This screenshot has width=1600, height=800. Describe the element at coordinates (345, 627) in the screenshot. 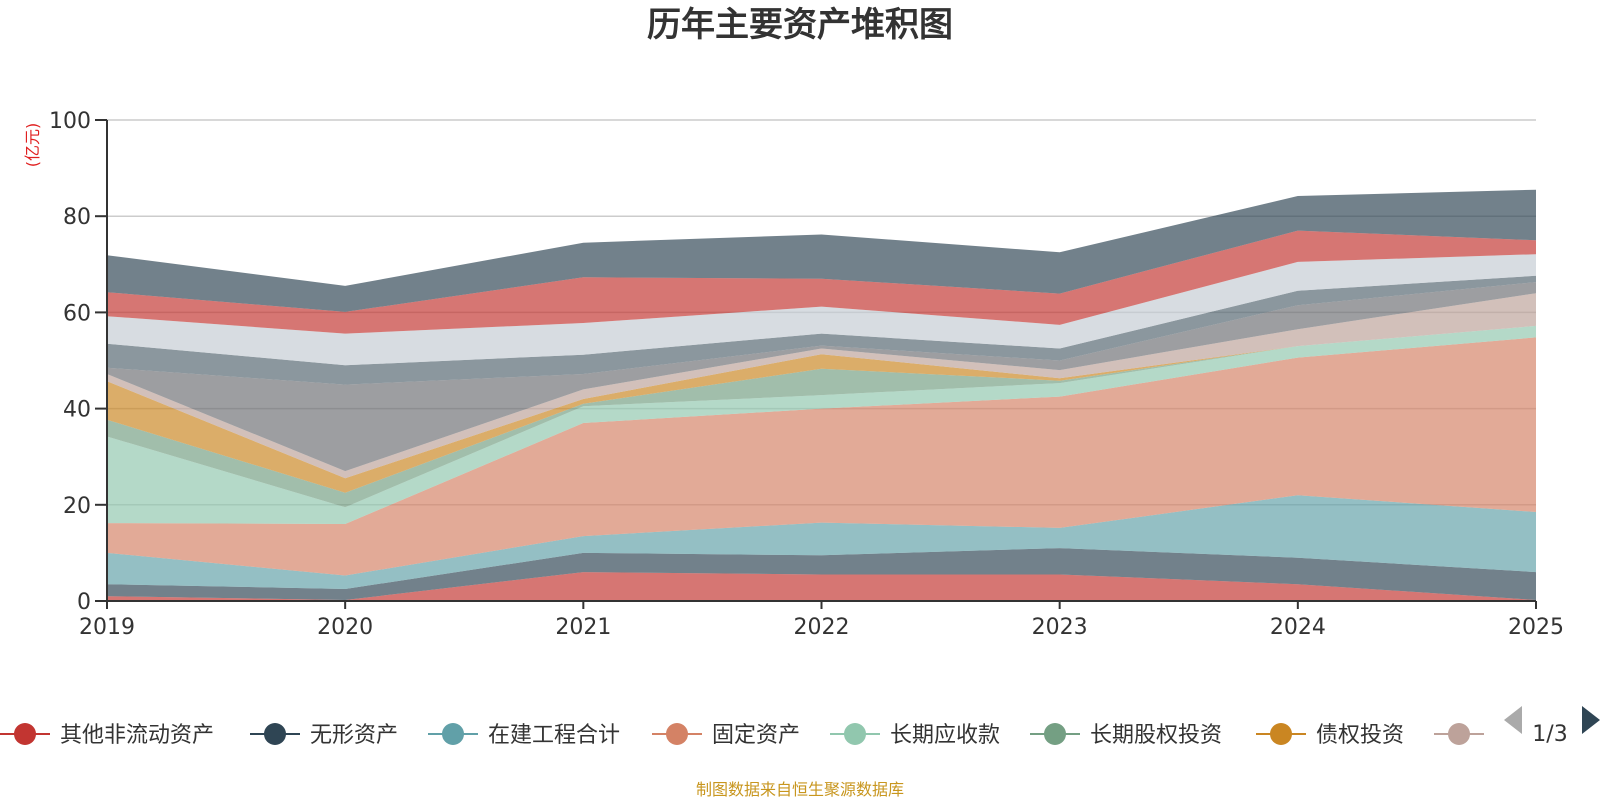

I see `x-tick-label: 2020` at that location.